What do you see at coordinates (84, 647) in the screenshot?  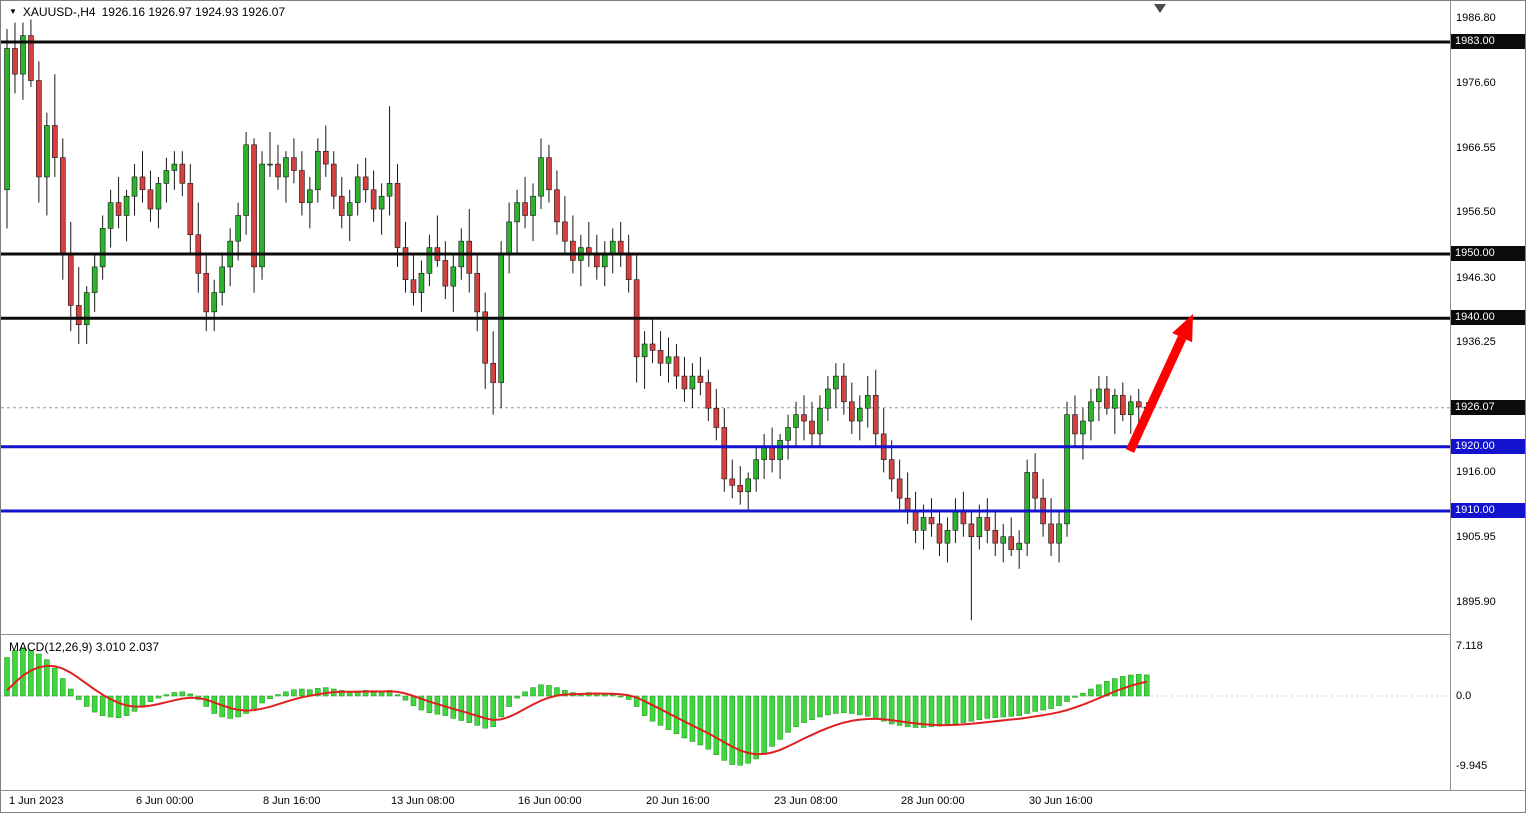 I see `macd-indicator-label: MACD(12,26,9) 3.010 2.037` at bounding box center [84, 647].